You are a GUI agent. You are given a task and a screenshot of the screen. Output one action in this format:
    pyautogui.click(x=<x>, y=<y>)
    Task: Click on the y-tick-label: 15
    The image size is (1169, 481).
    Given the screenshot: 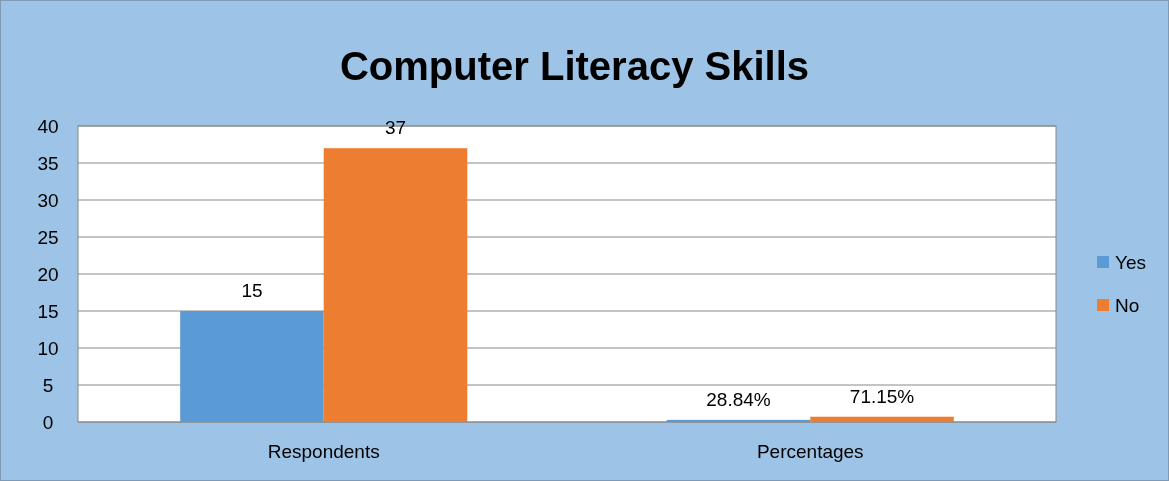 What is the action you would take?
    pyautogui.click(x=48, y=311)
    